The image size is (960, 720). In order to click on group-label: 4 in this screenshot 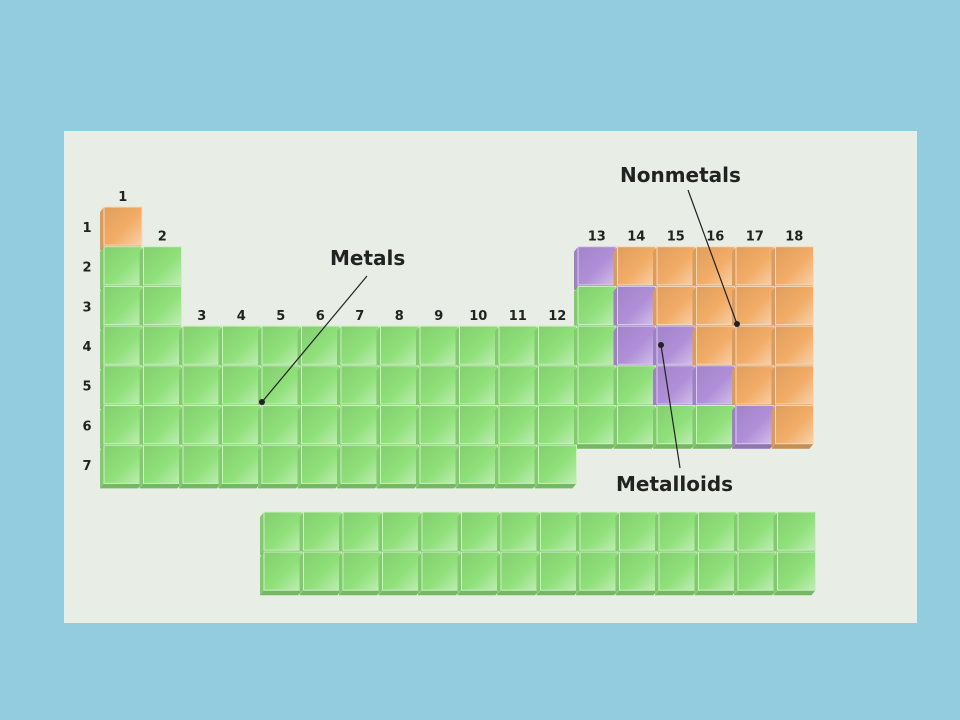, I will do `click(241, 316)`.